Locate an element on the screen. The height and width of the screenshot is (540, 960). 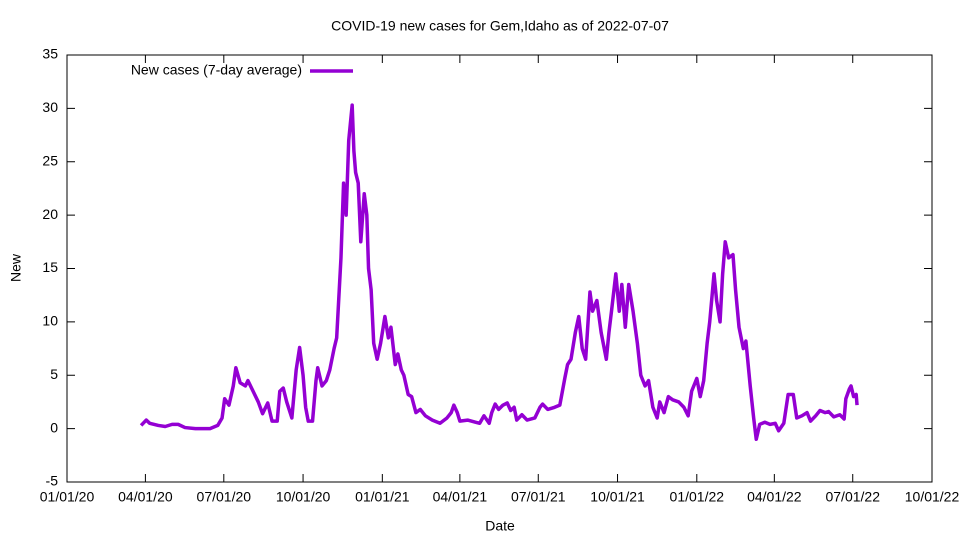
legend-label: New cases (7-day average) is located at coordinates (216, 70).